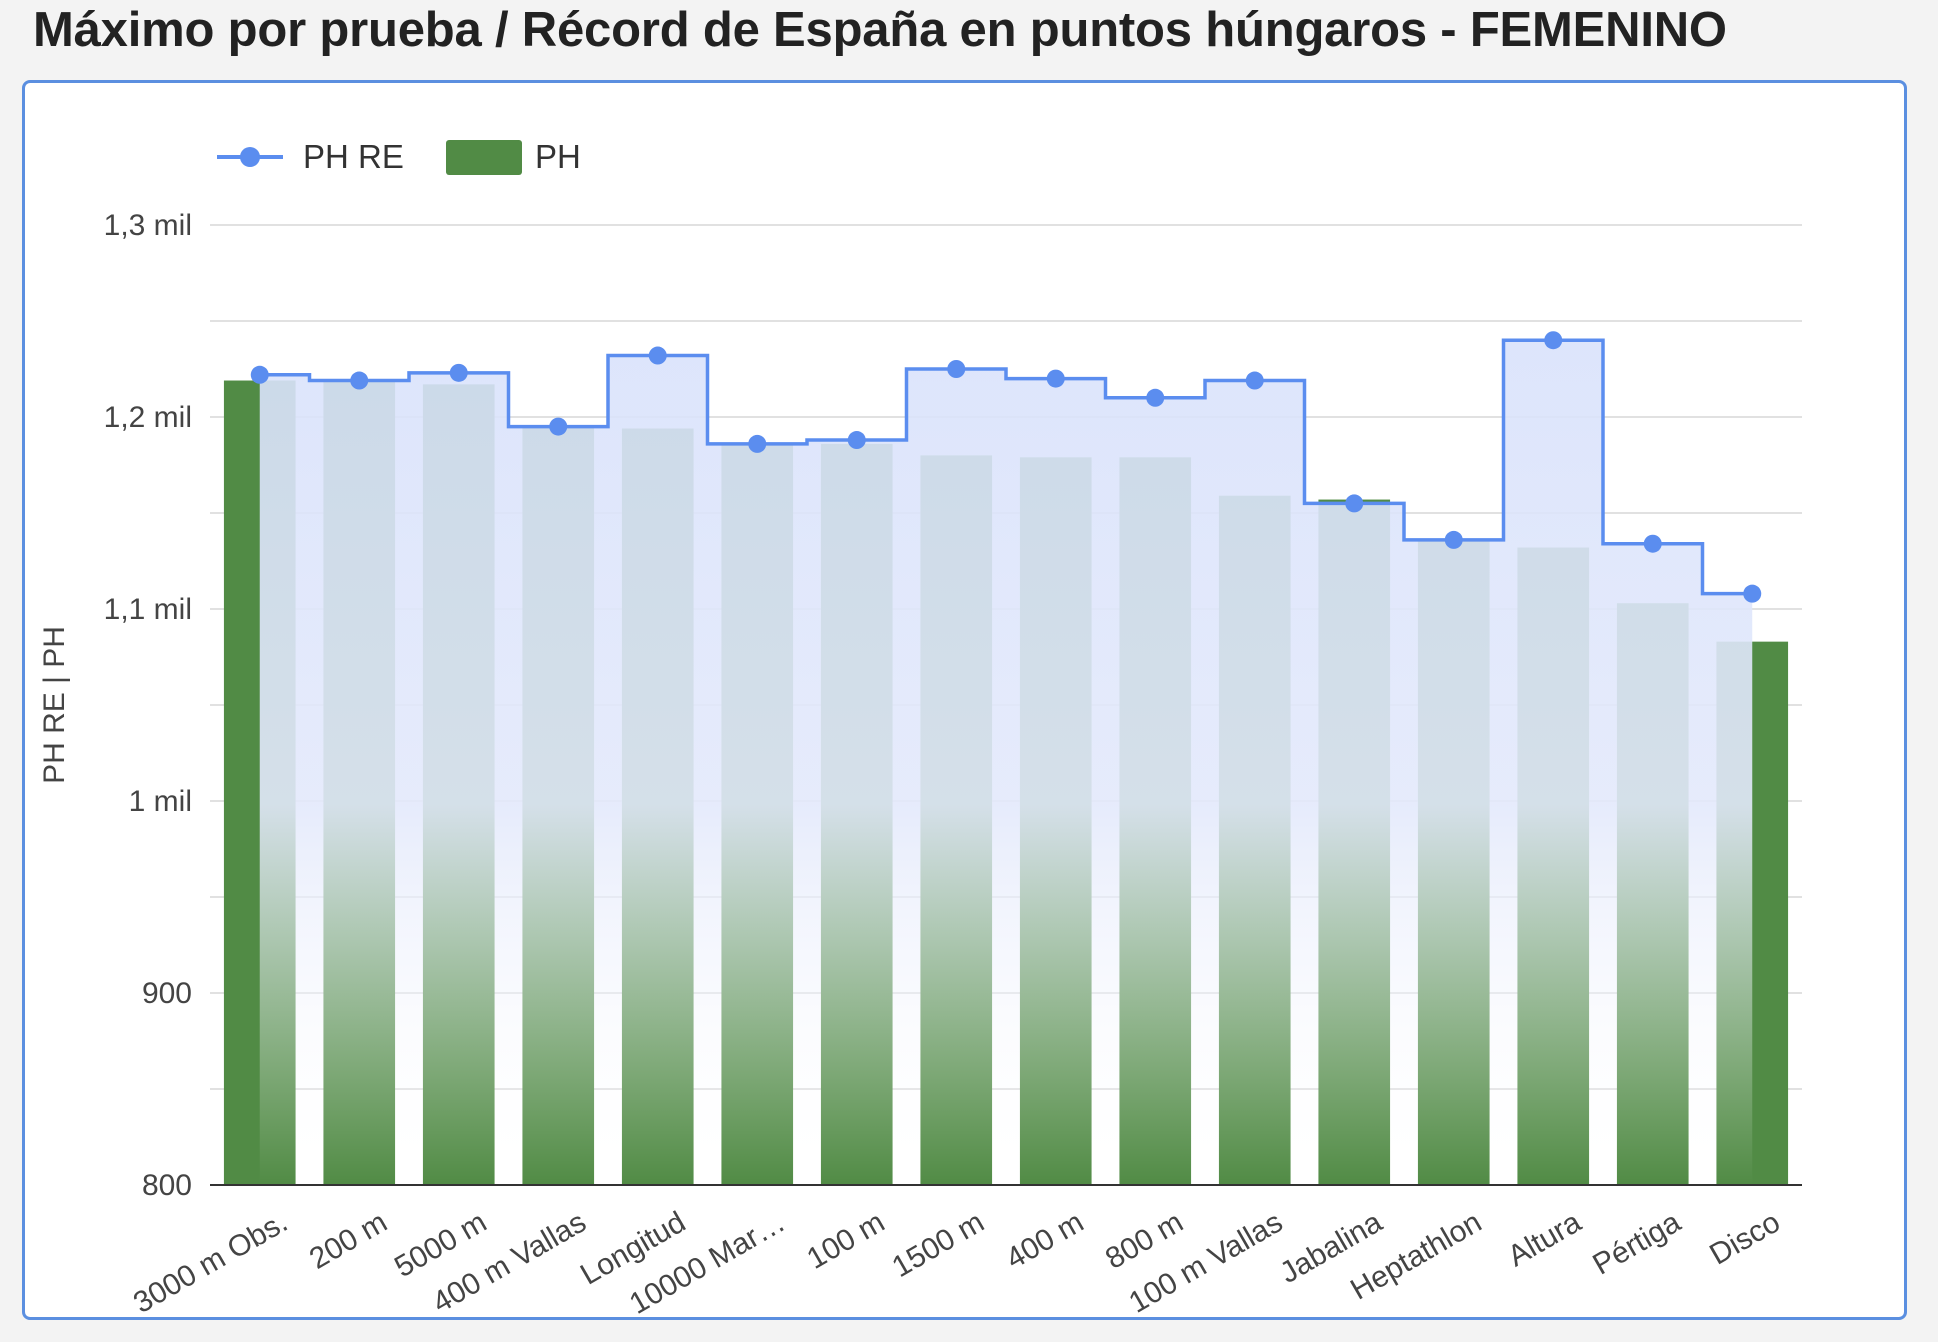 The width and height of the screenshot is (1938, 1342). Describe the element at coordinates (250, 157) in the screenshot. I see `legend-point-swatch` at that location.